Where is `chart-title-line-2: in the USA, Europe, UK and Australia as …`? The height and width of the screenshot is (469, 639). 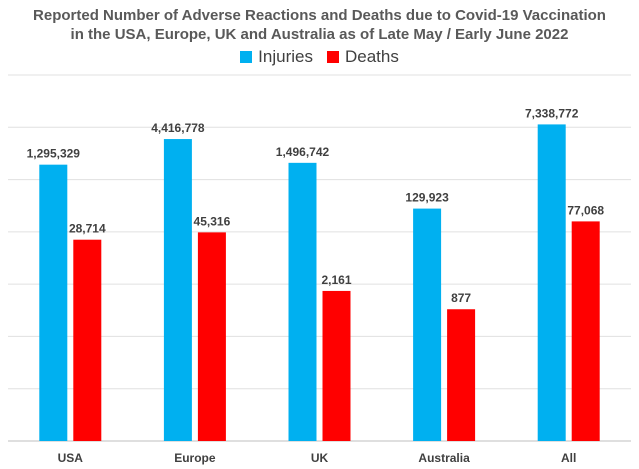
chart-title-line-2: in the USA, Europe, UK and Australia as … is located at coordinates (319, 34).